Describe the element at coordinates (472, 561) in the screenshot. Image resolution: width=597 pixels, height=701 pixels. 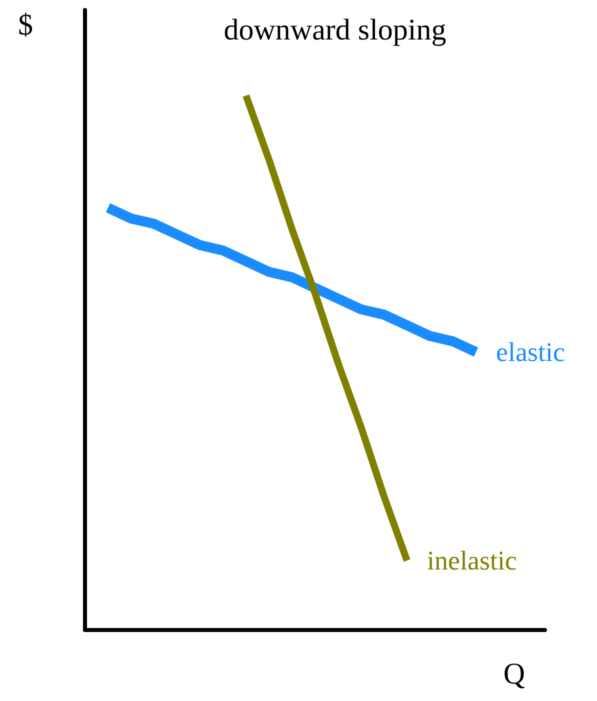
I see `series-label: inelastic` at that location.